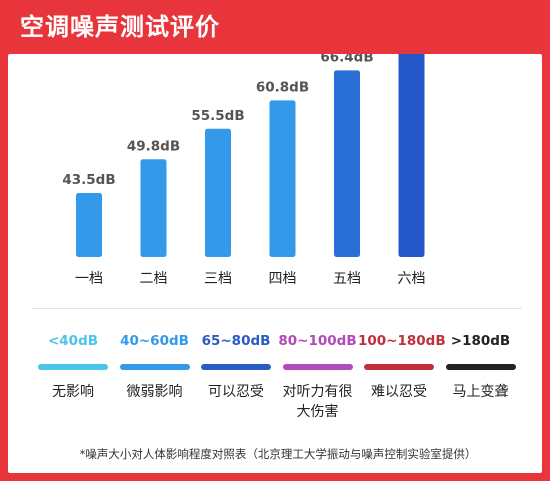 The height and width of the screenshot is (481, 550). I want to click on legend-description: 可以忍受, so click(236, 392).